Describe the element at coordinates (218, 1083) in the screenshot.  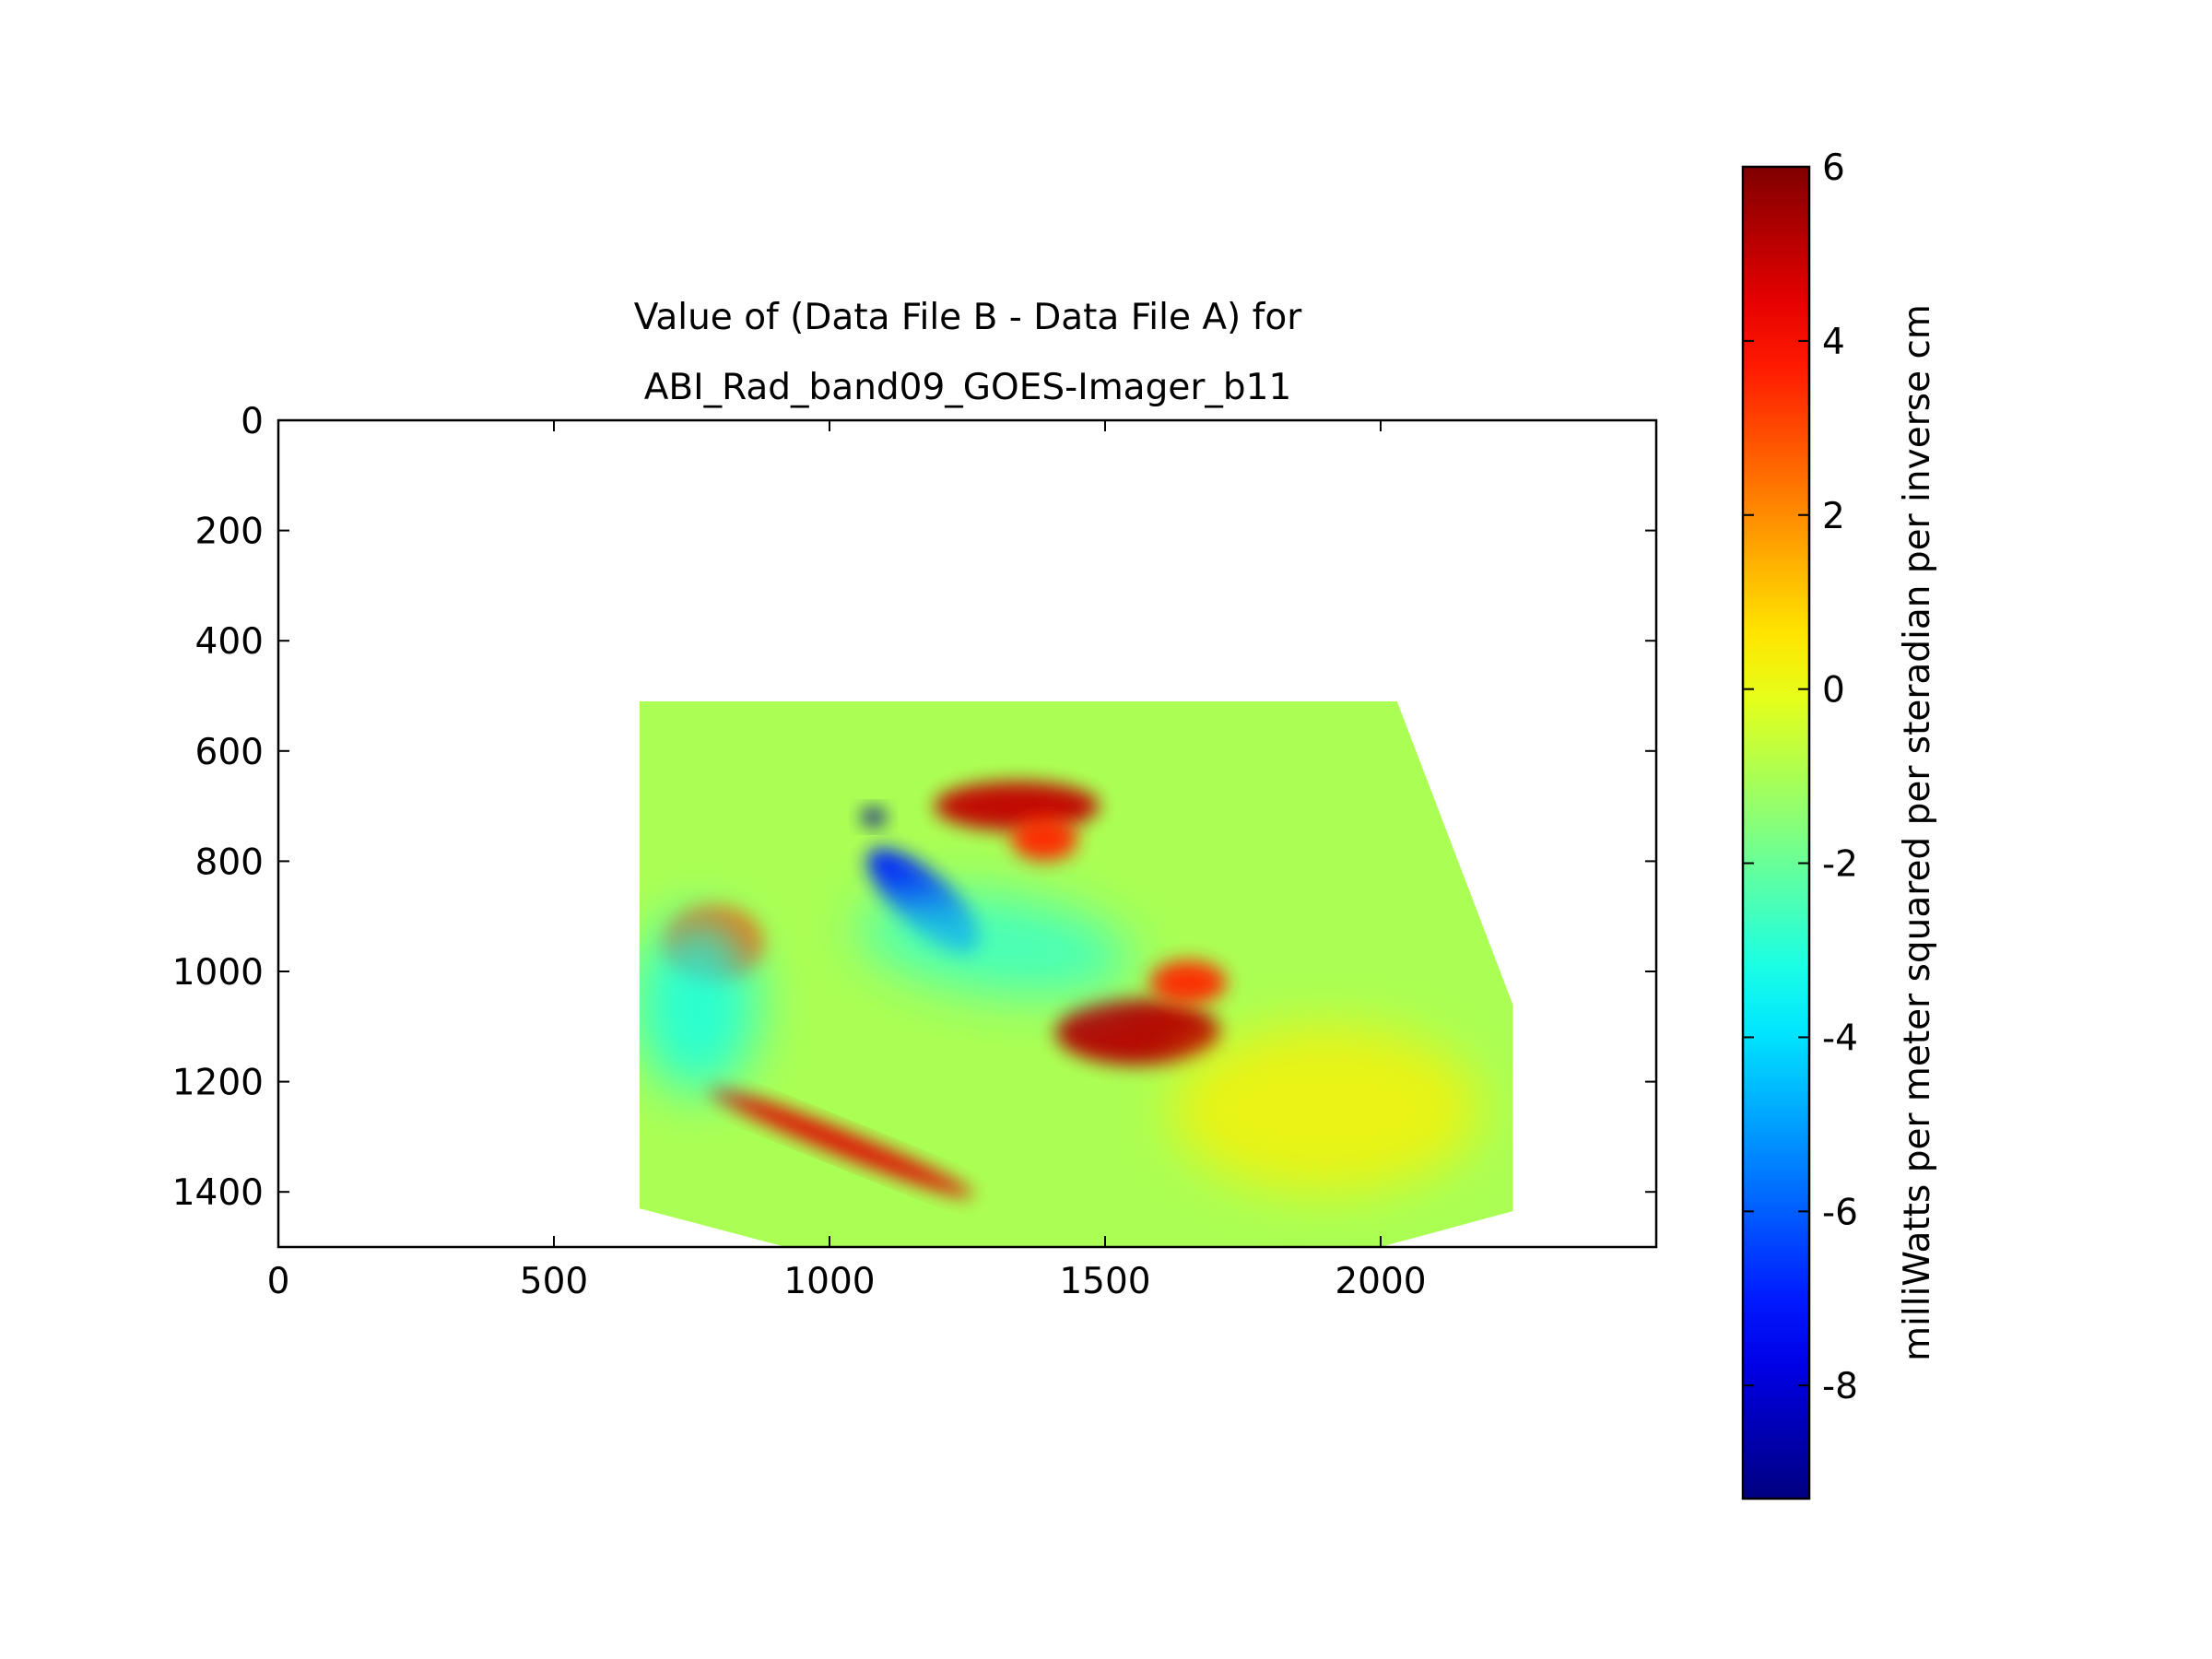
I see `y-tick-label: 1200` at that location.